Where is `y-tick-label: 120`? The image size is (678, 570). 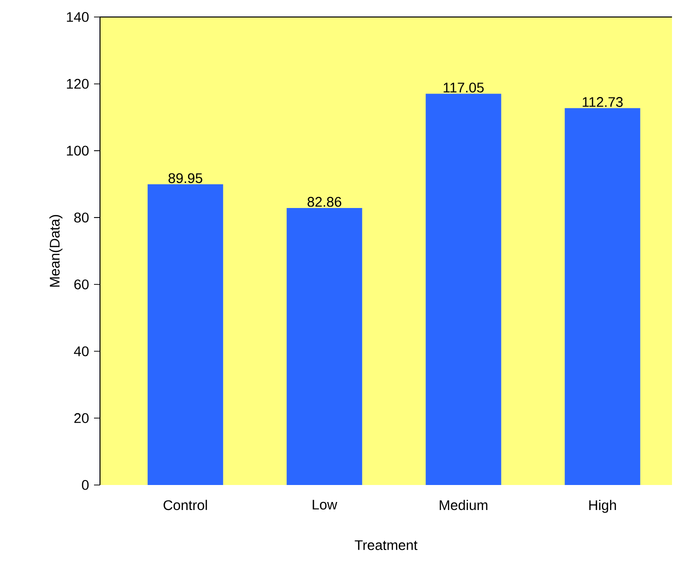 y-tick-label: 120 is located at coordinates (77, 83).